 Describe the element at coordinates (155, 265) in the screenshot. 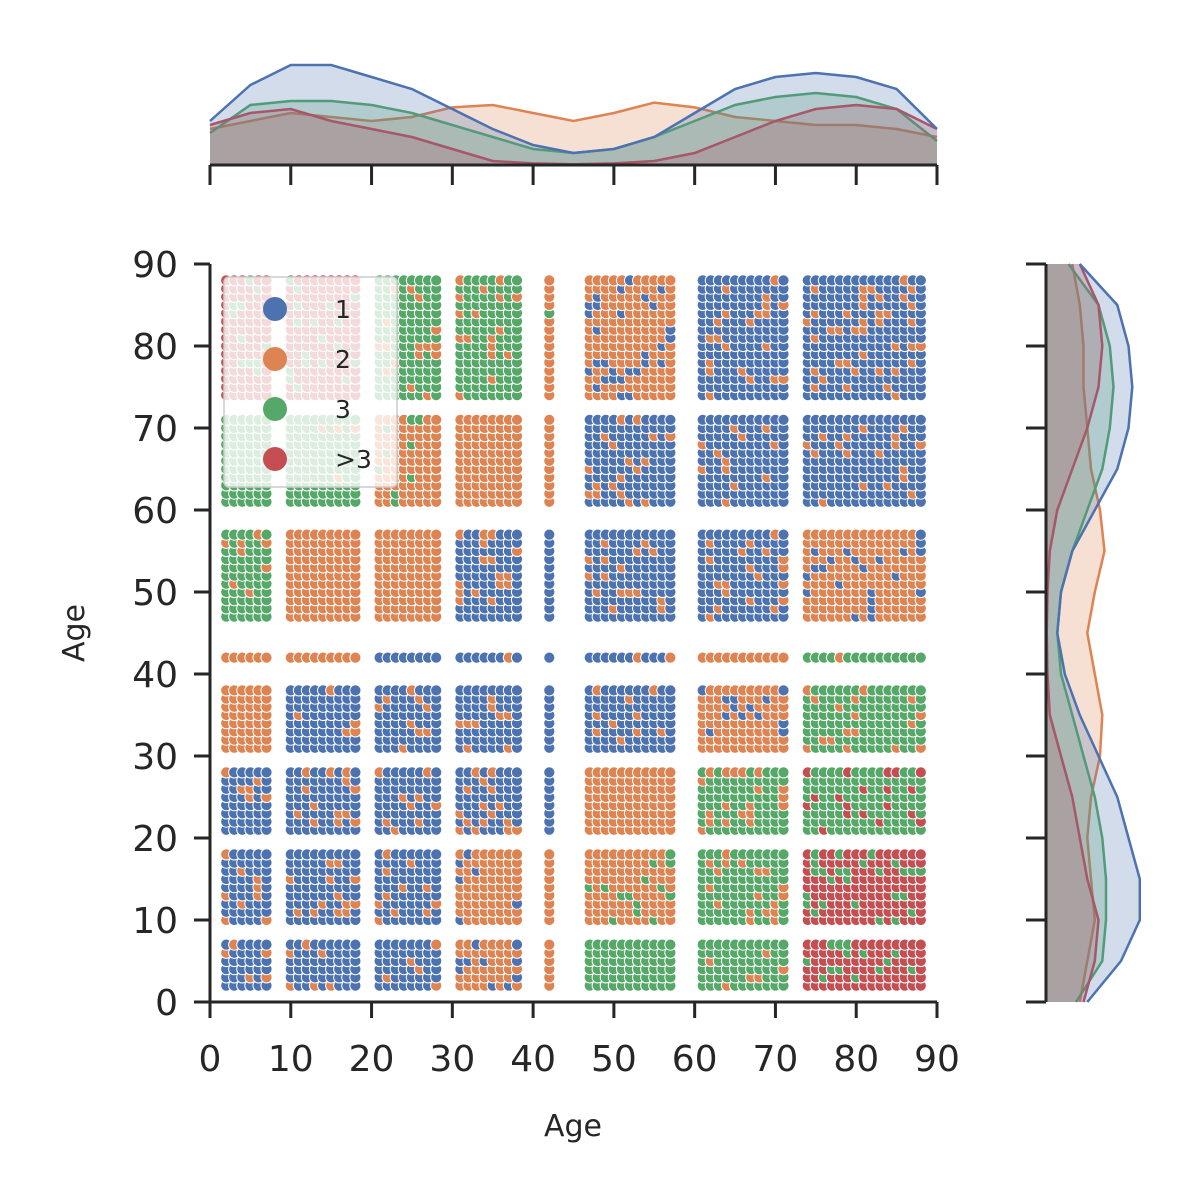

I see `y-tick-label: 90` at that location.